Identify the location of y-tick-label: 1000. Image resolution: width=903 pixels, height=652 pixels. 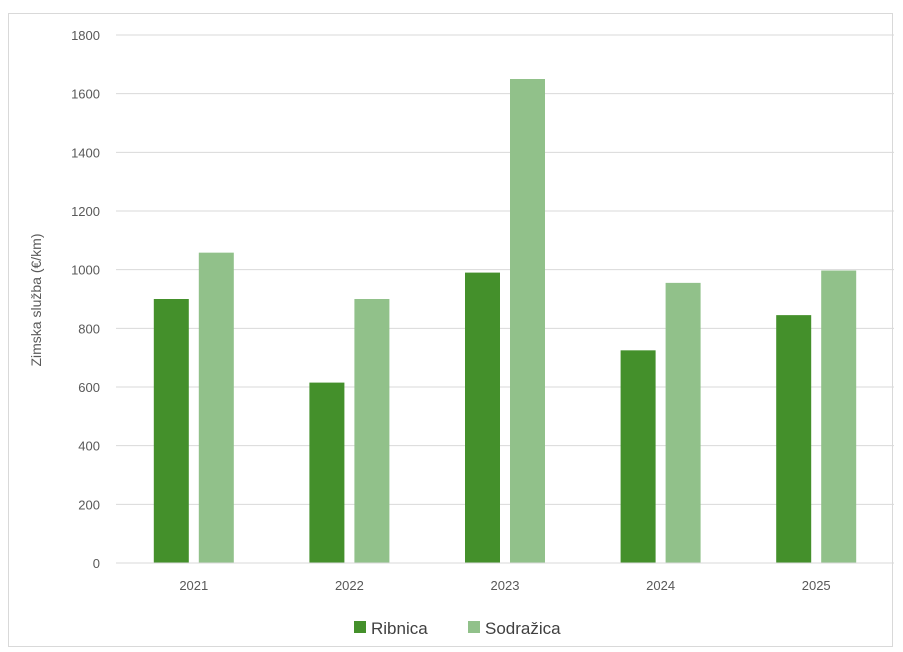
(85, 270).